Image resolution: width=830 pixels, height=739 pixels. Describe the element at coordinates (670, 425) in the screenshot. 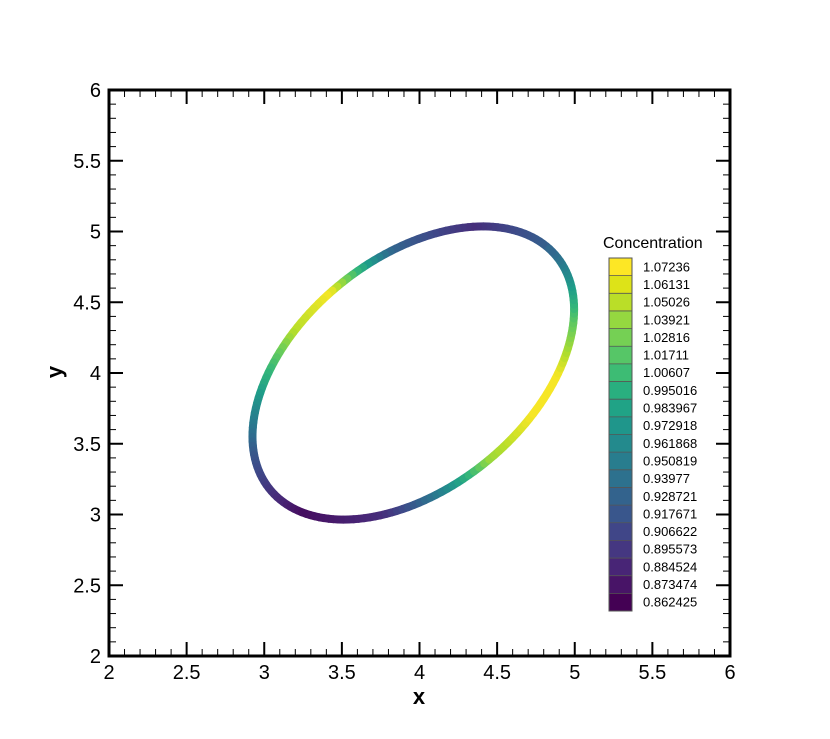

I see `legend-label: 0.972918` at that location.